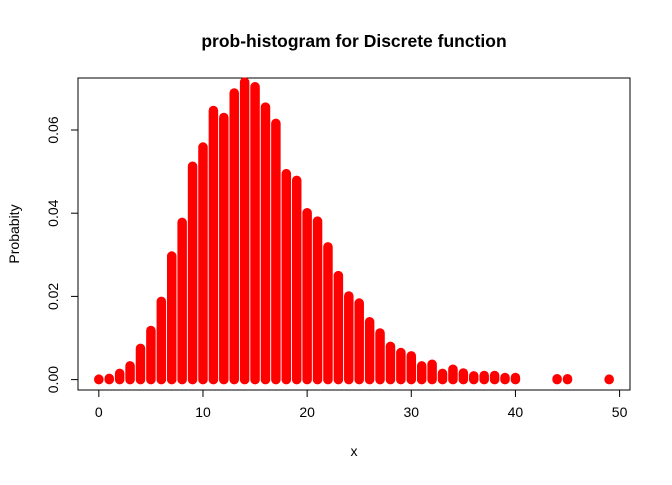 This screenshot has height=485, width=672. Describe the element at coordinates (516, 412) in the screenshot. I see `x-tick-label: 40` at that location.